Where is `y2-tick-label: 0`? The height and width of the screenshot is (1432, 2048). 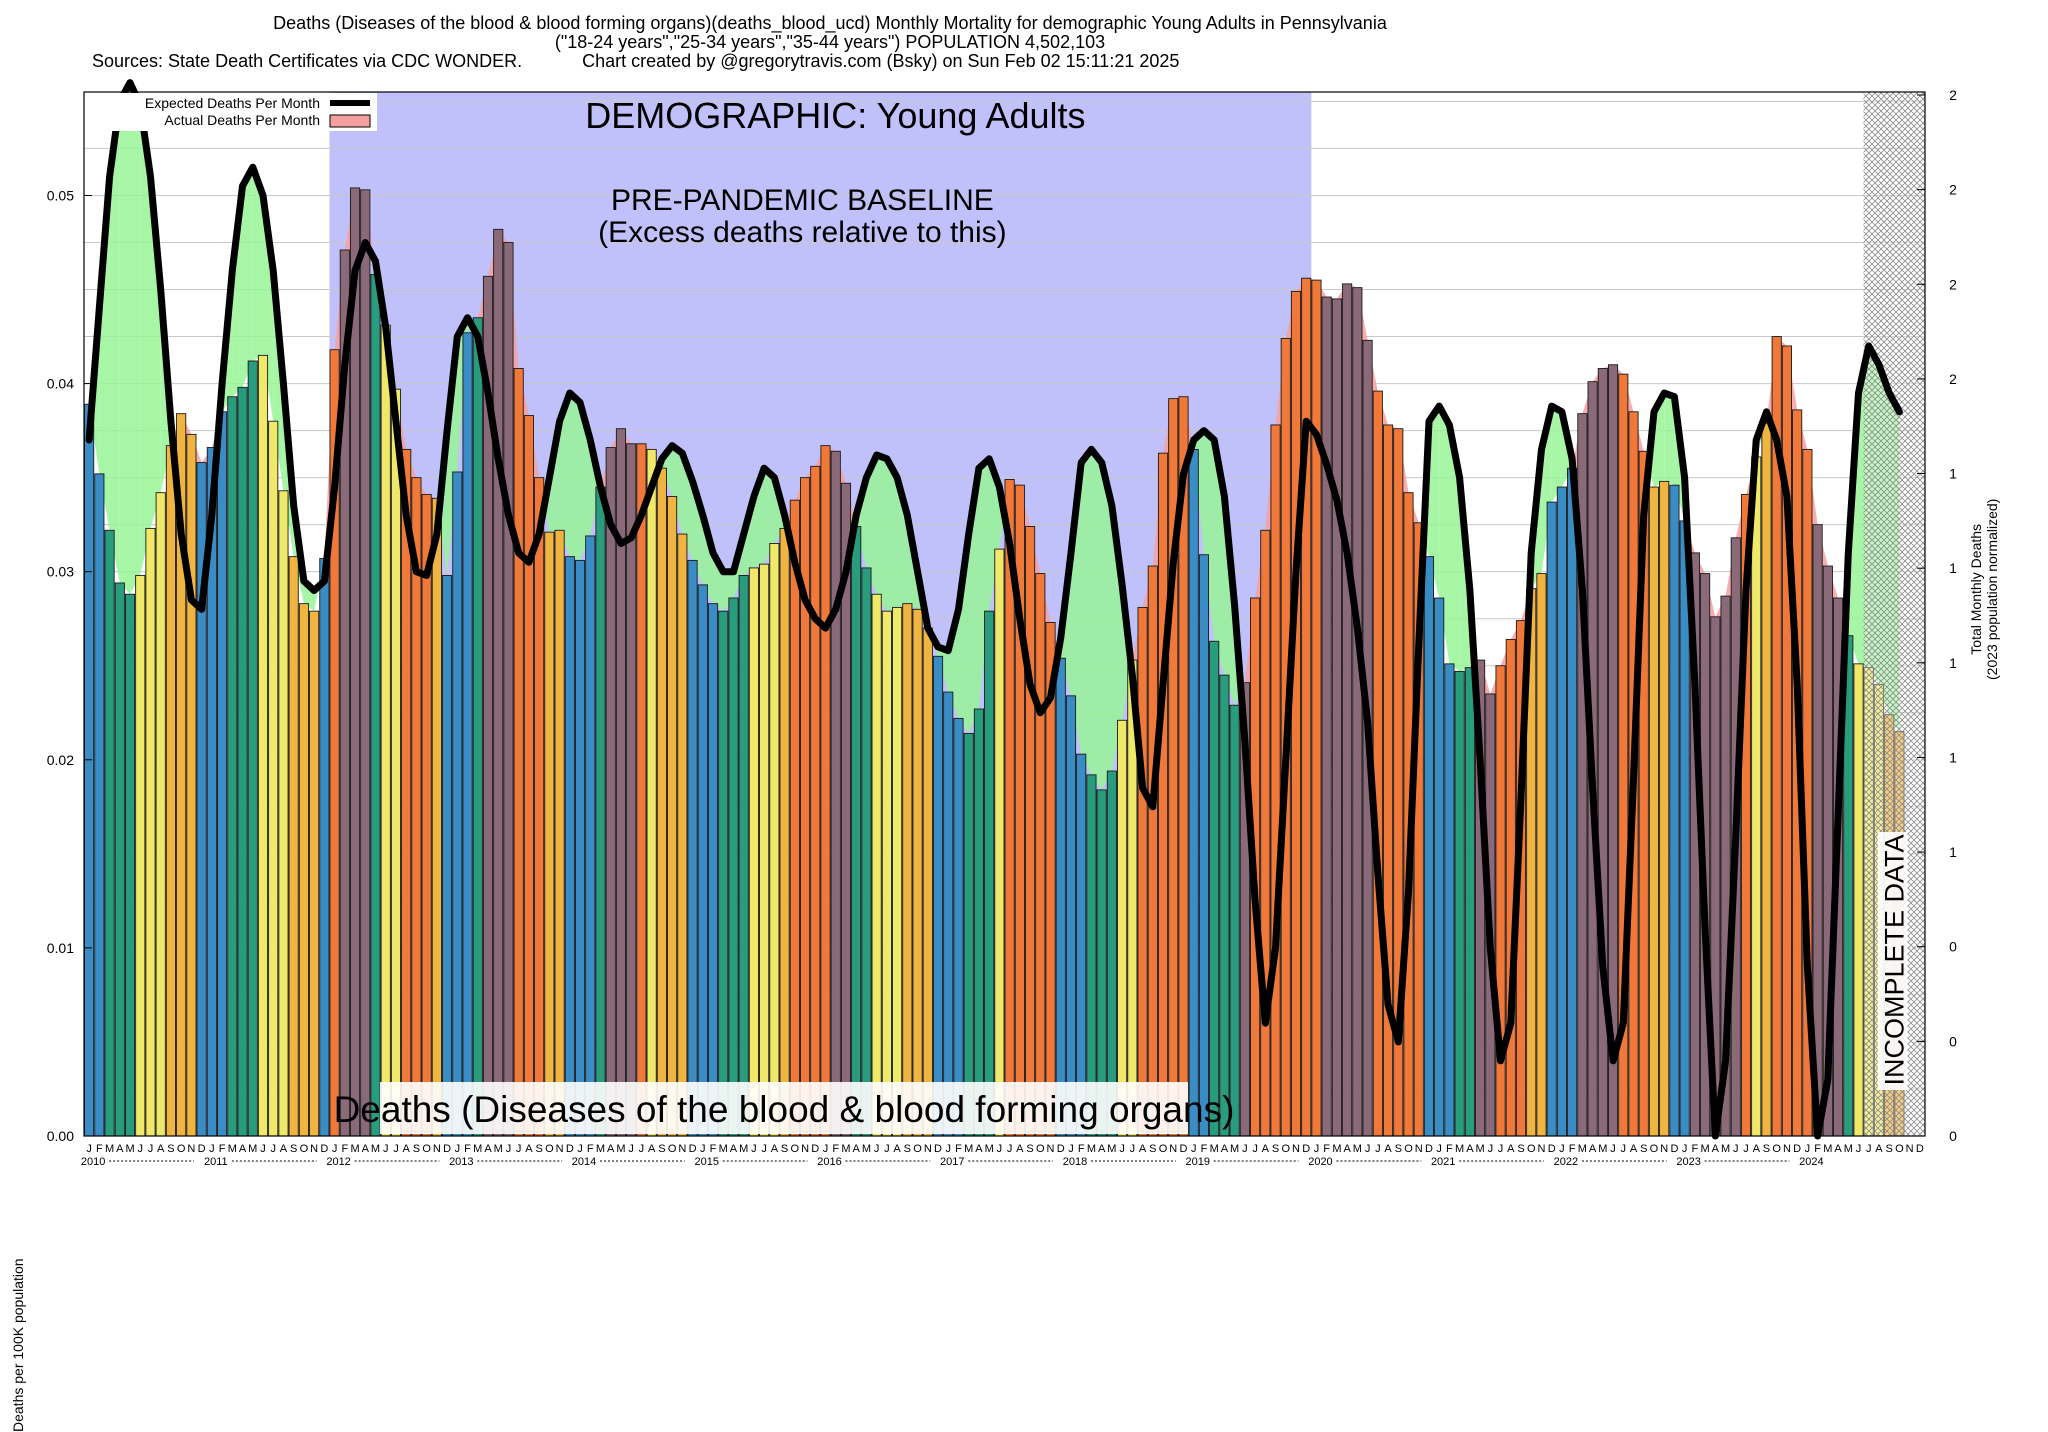
y2-tick-label: 0 is located at coordinates (1953, 1136).